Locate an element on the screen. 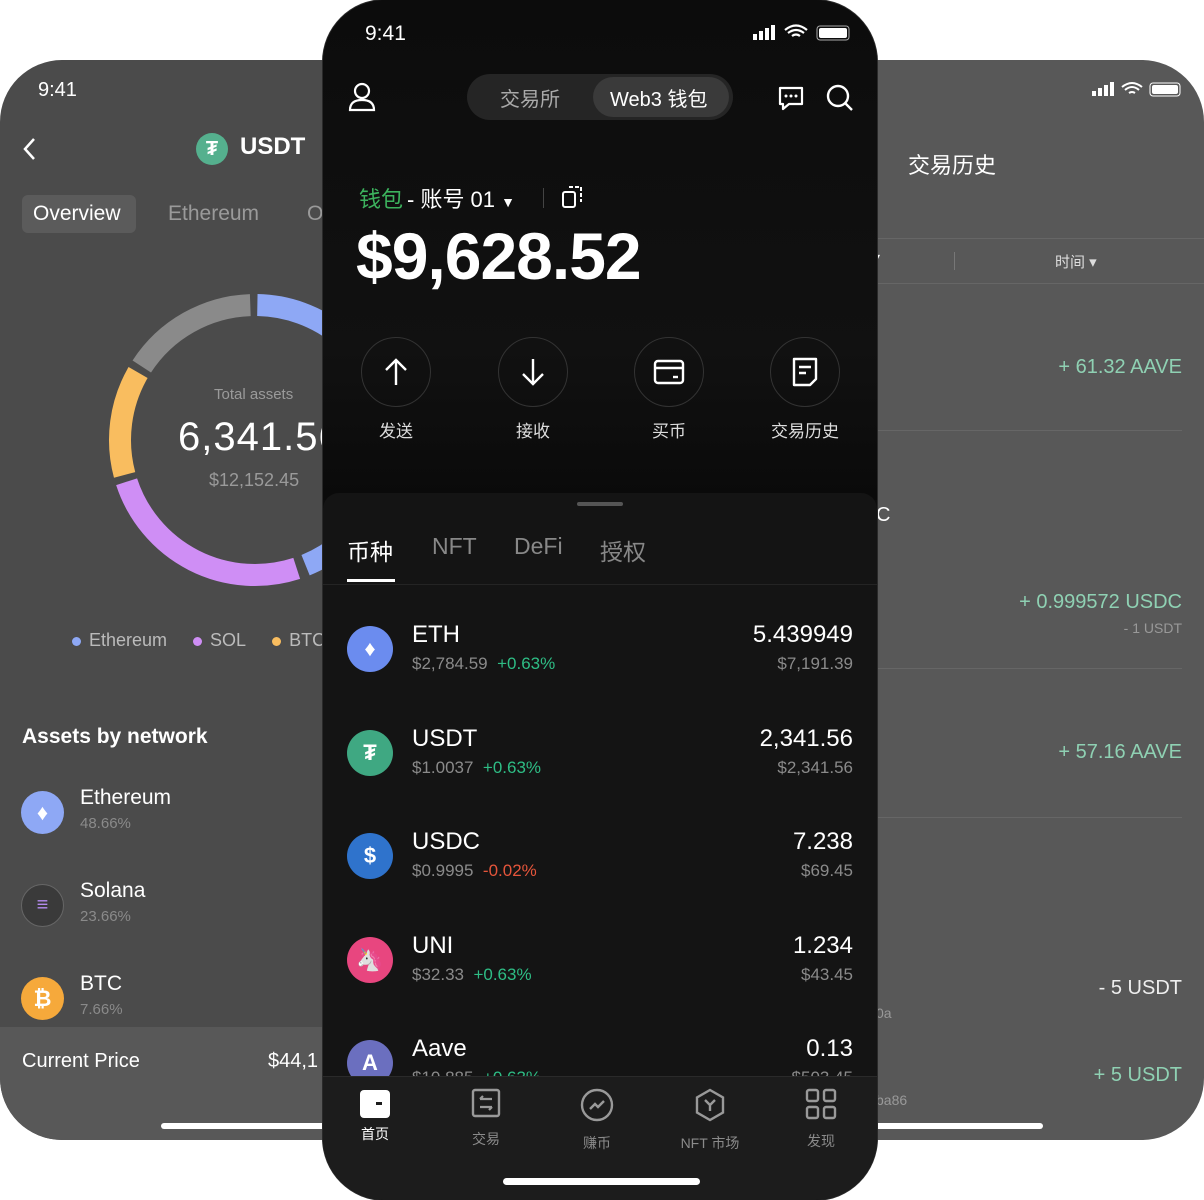 The image size is (1204, 1200). tab-overview-label: Overview is located at coordinates (77, 213).